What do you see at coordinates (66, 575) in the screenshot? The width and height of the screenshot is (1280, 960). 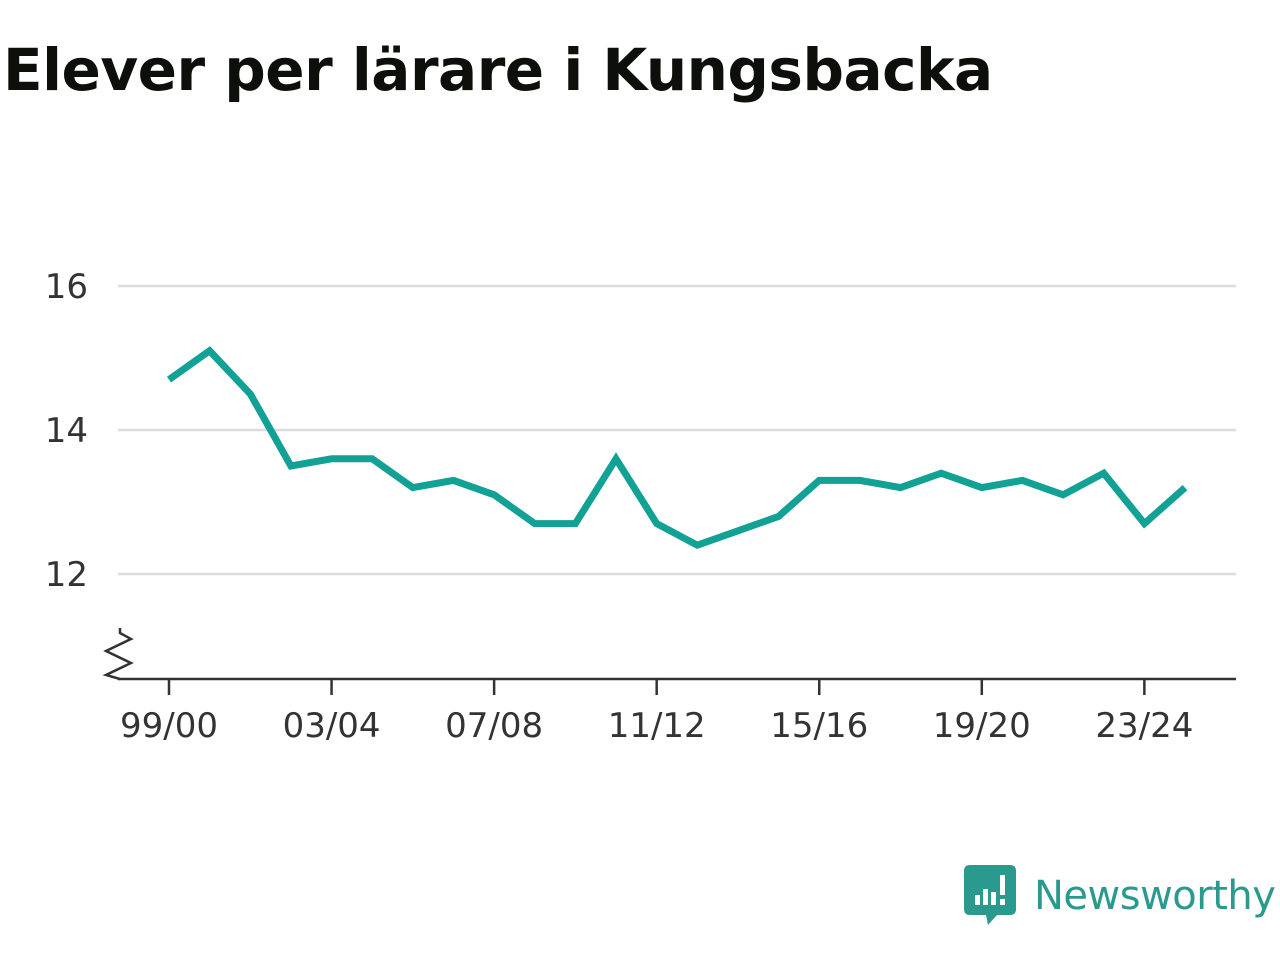 I see `y-tick-label: 12` at bounding box center [66, 575].